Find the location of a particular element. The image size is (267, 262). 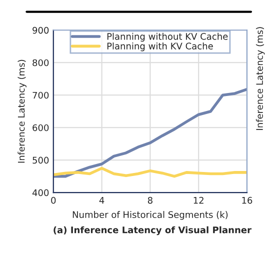

y-axis-title: Inference Latency (ms) is located at coordinates (22, 111).